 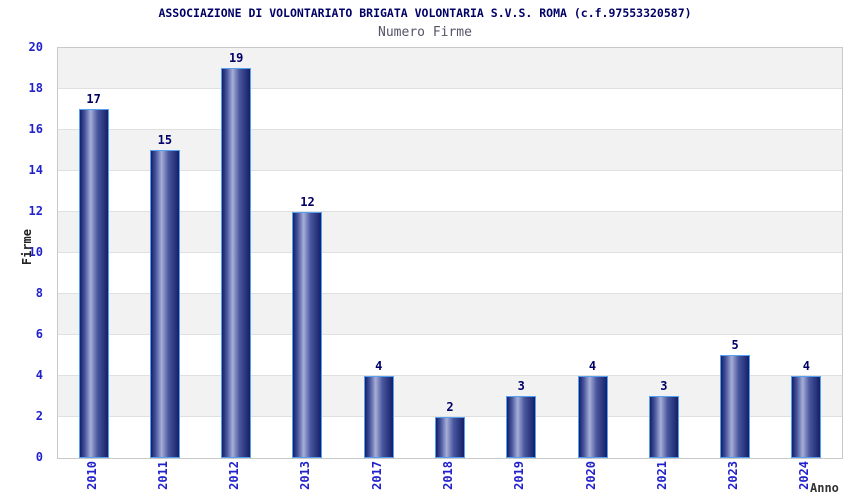 I want to click on bar-value-label: 15, so click(x=165, y=140).